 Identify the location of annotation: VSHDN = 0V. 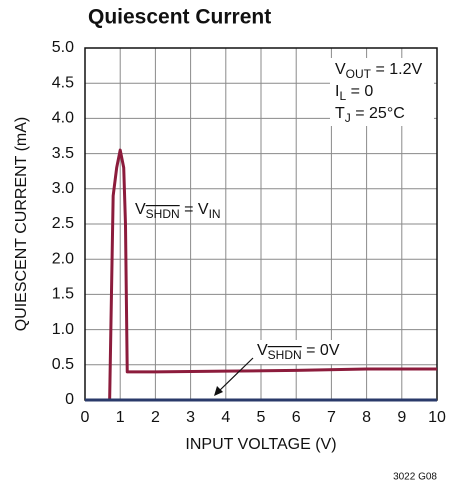
(298, 352).